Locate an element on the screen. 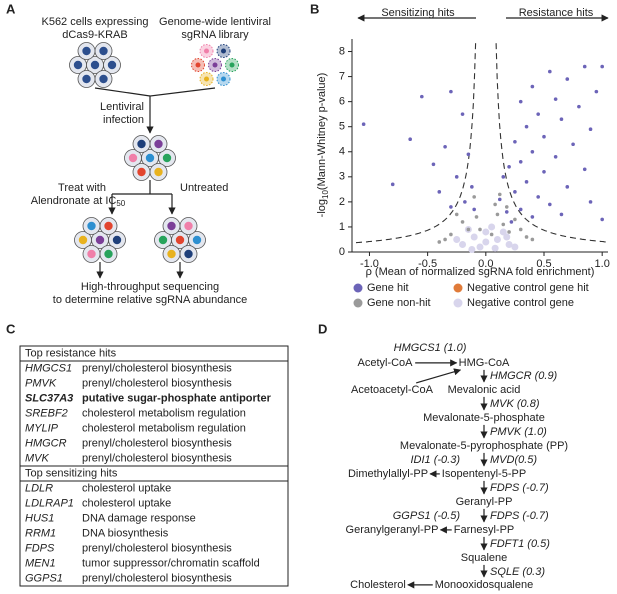 The height and width of the screenshot is (594, 617). treat-label: Treat with is located at coordinates (82, 188).